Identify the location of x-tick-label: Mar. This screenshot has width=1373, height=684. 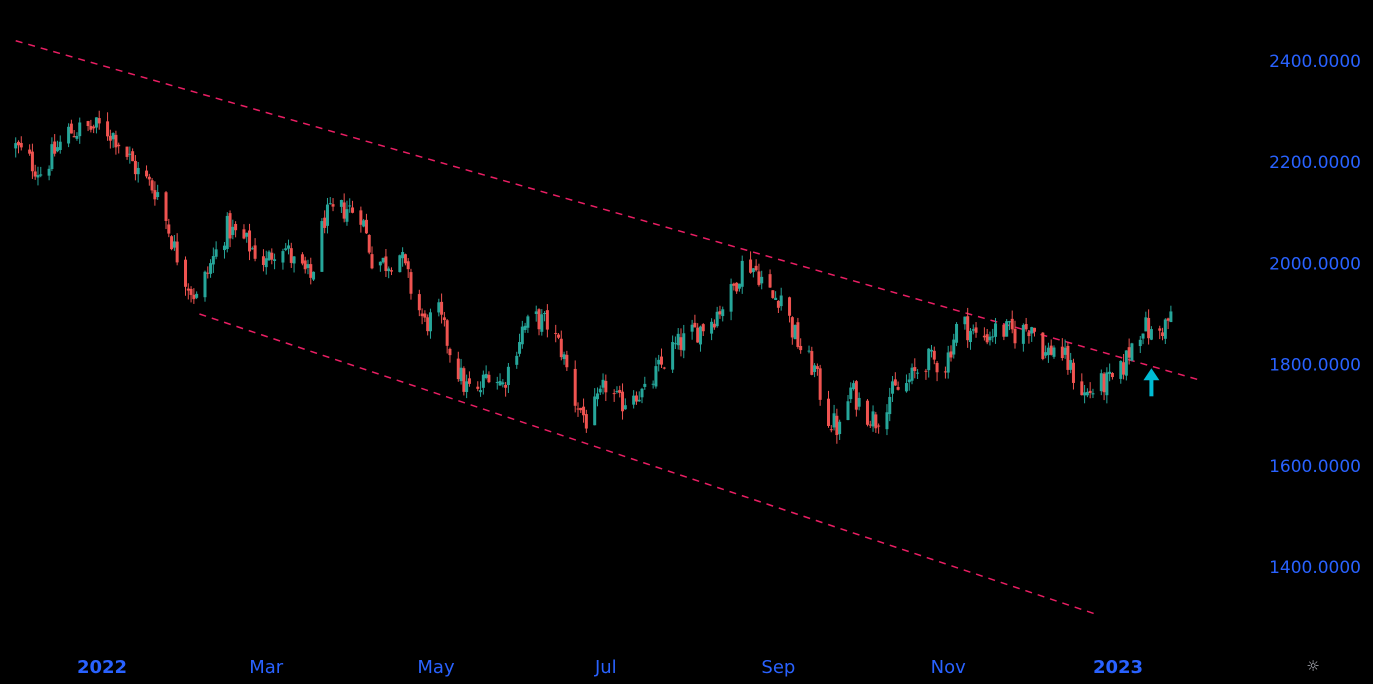
(266, 667).